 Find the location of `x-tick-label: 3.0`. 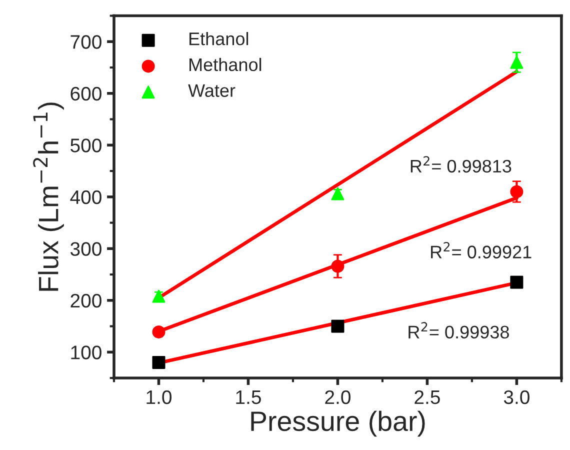

x-tick-label: 3.0 is located at coordinates (517, 397).